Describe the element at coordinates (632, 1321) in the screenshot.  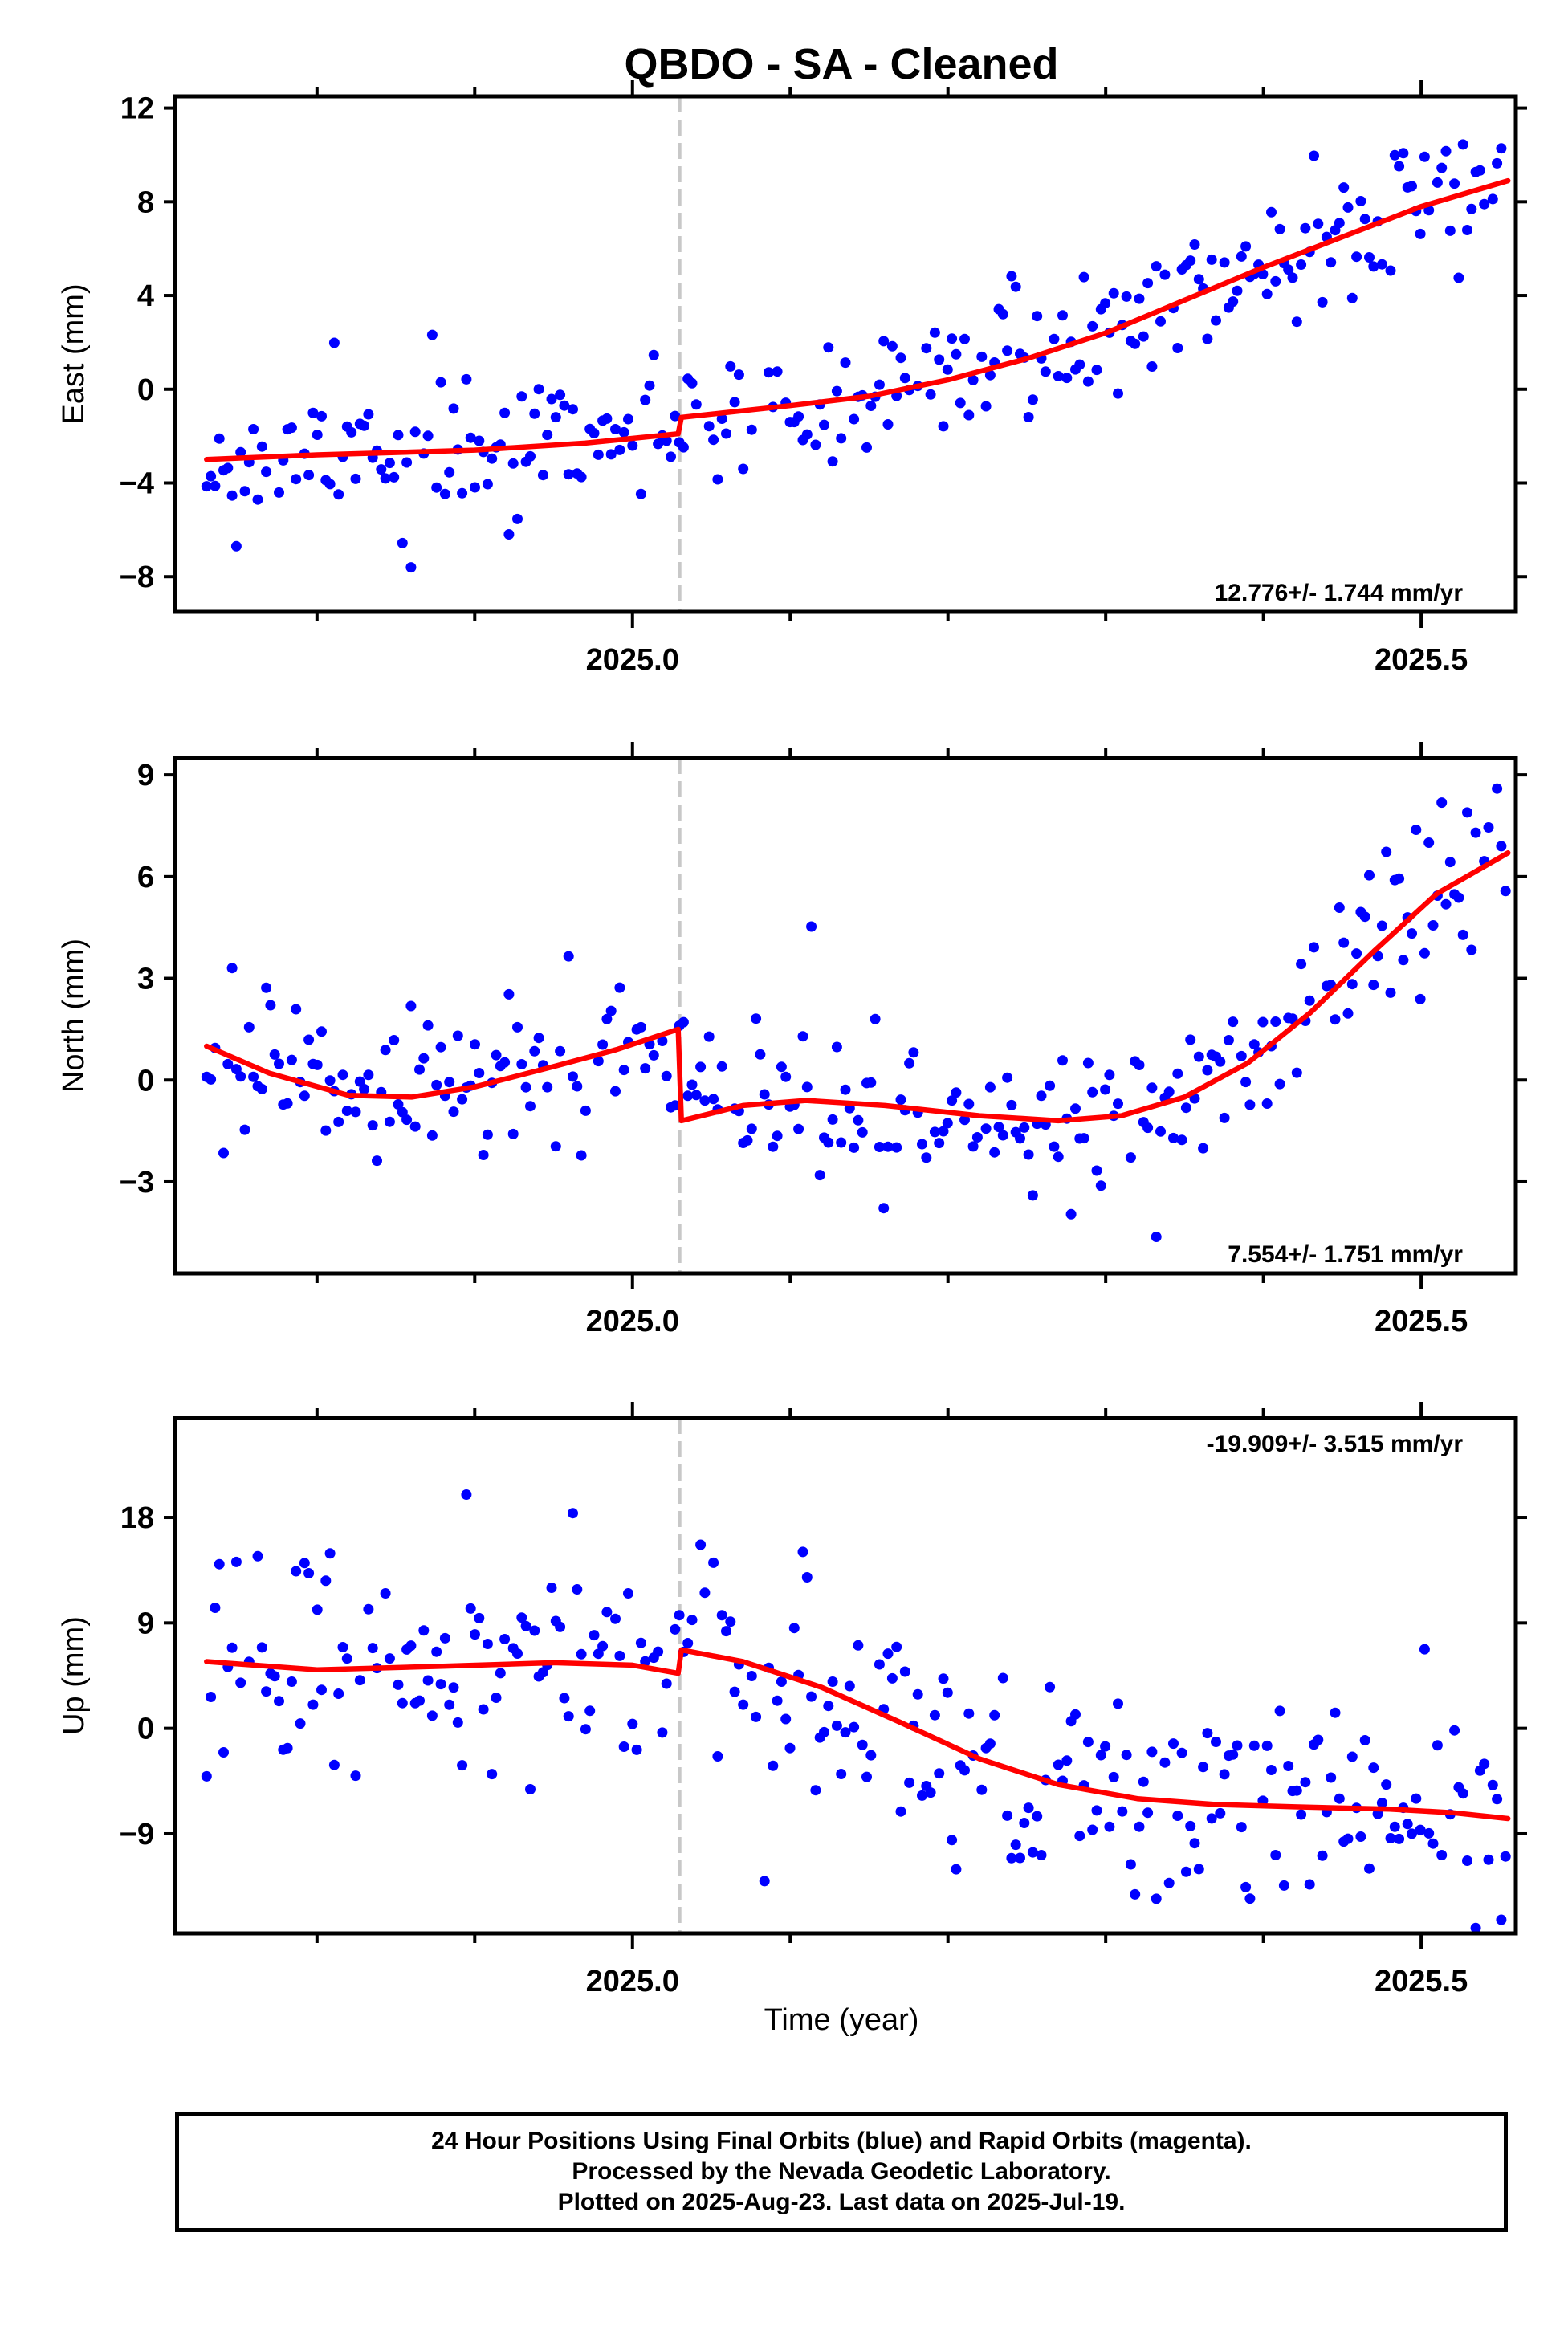
I see `north-x-tick-label: 2025.0` at that location.